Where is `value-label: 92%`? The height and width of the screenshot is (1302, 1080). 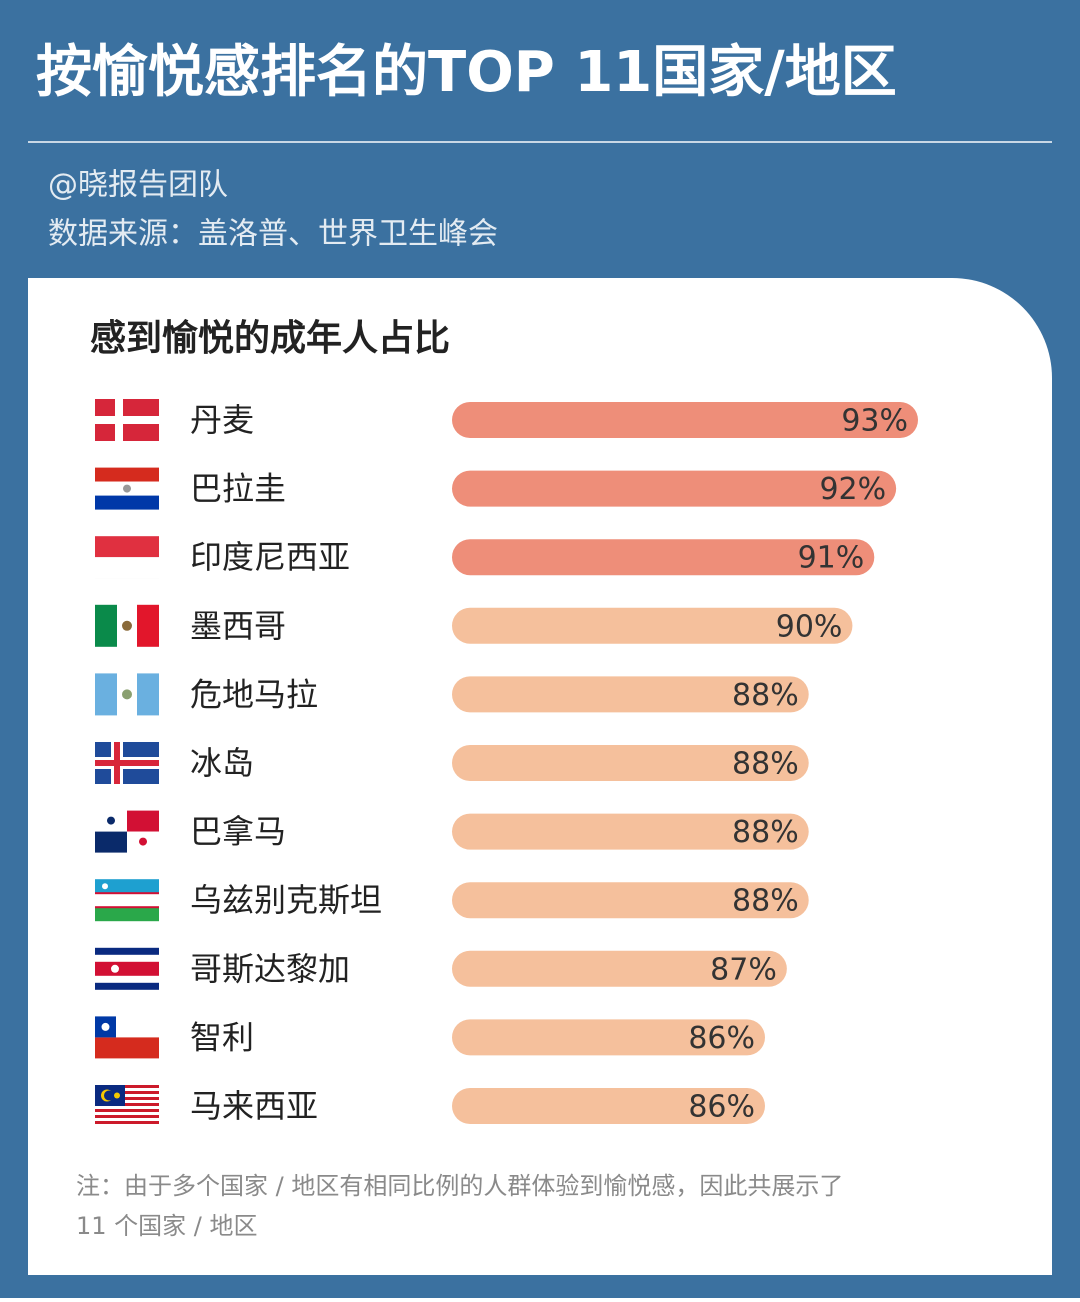
value-label: 92% is located at coordinates (852, 489).